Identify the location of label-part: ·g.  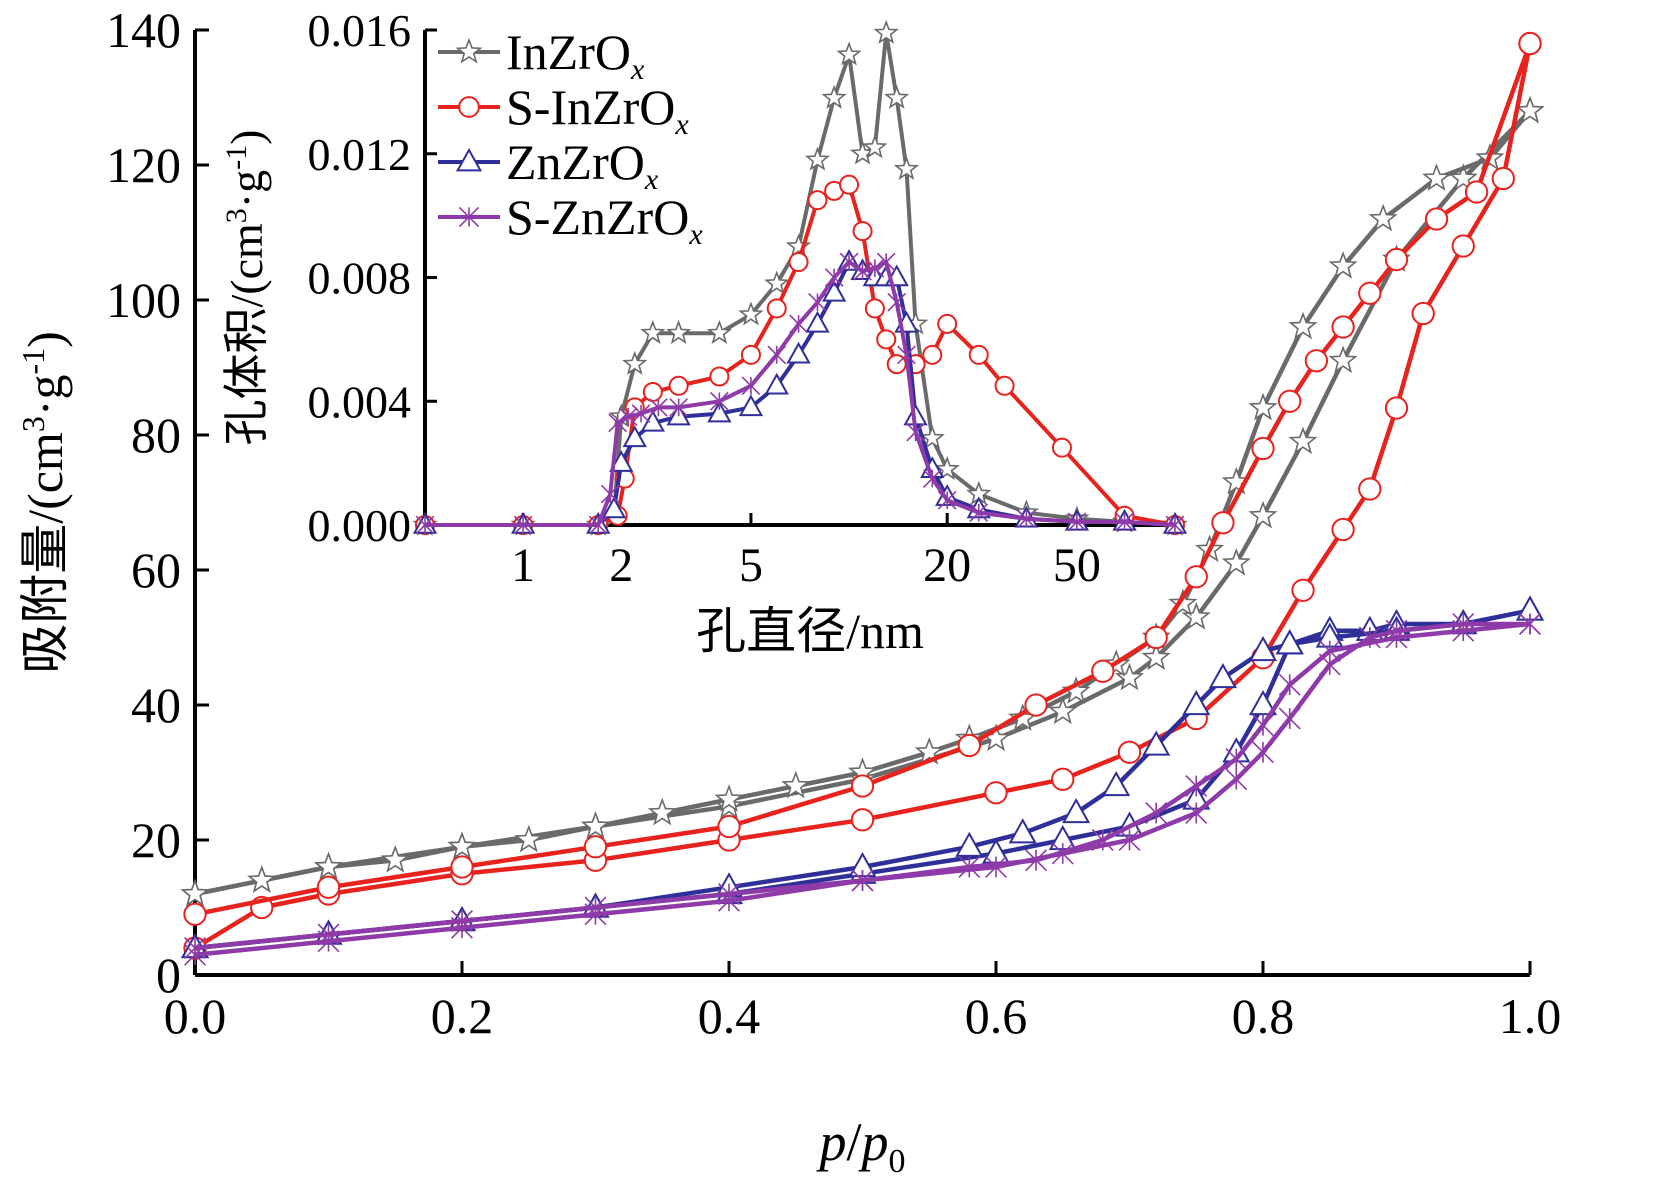
(45, 396).